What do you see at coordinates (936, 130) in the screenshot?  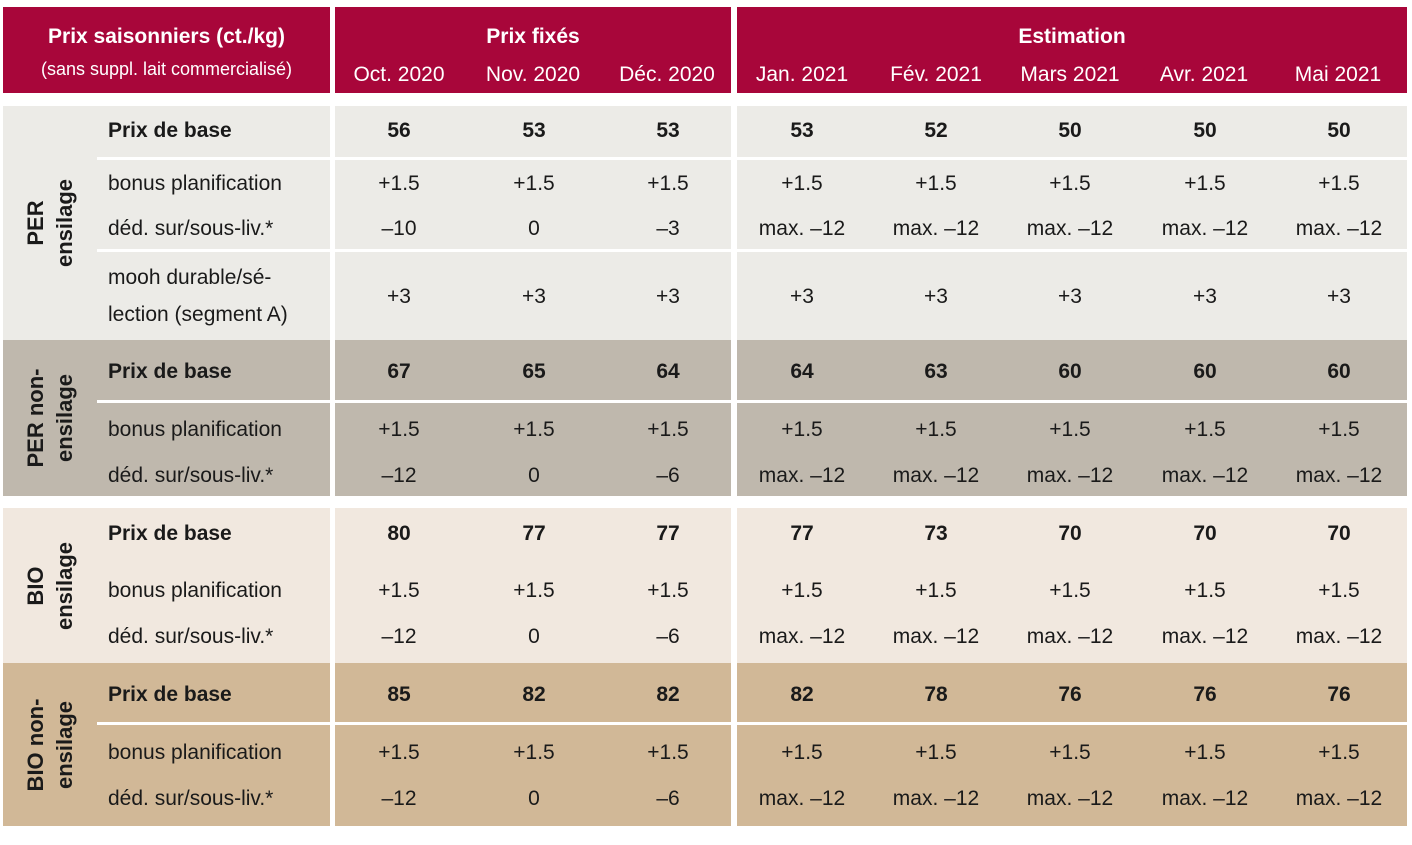 I see `value-cell: 52` at bounding box center [936, 130].